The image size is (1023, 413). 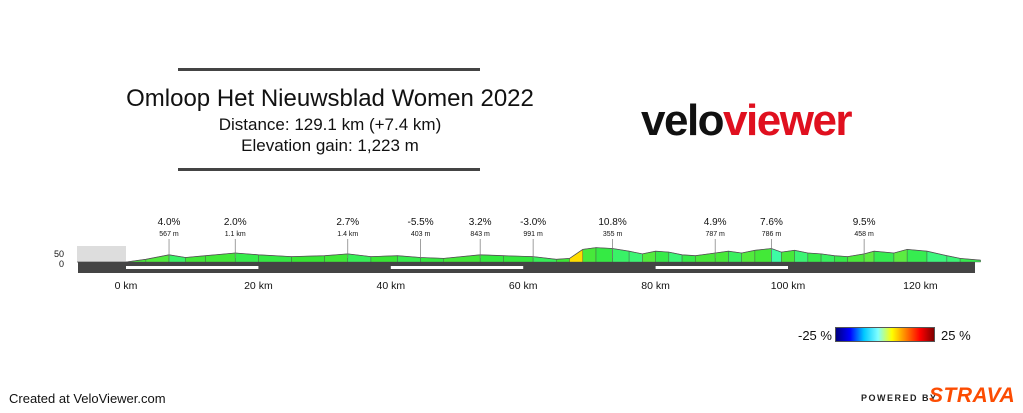 I want to click on climb-gradient-label: -5.5%, so click(x=421, y=222).